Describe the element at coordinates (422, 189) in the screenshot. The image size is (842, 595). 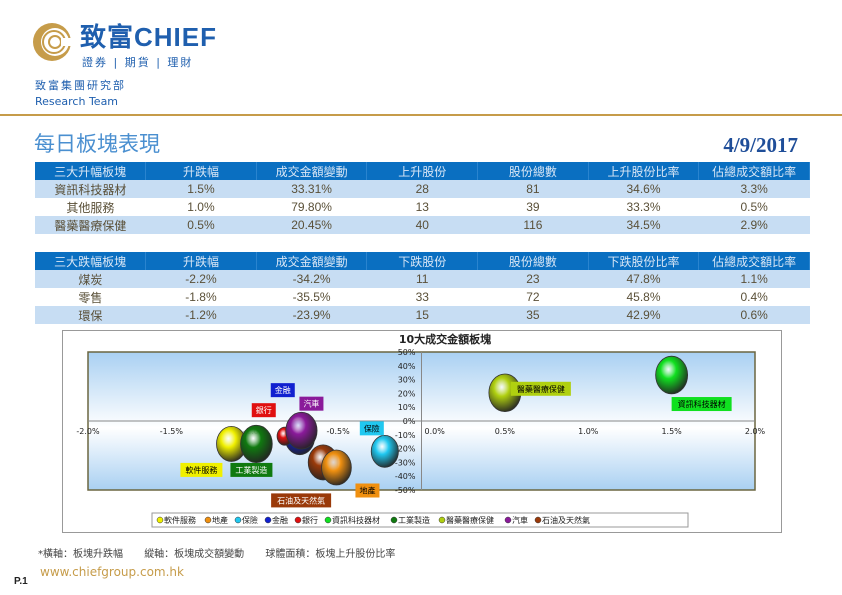
I see `table-row: 資訊科技器材 1.5% 33.31% 28 81 34.6% 3.3%` at that location.